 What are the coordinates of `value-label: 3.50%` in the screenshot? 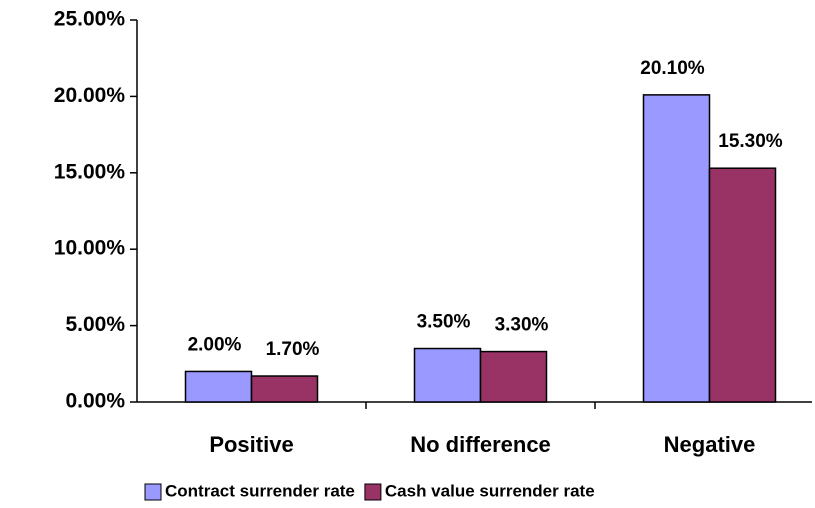 It's located at (444, 322).